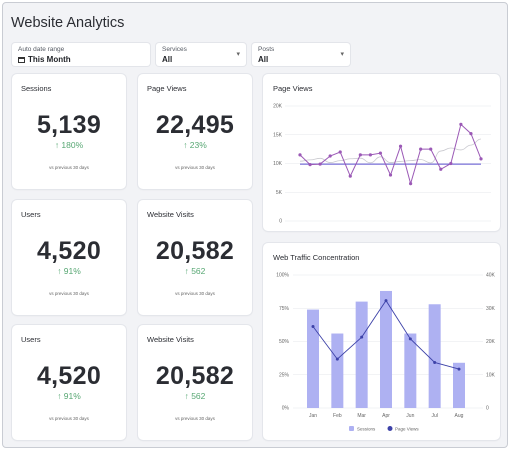 The width and height of the screenshot is (512, 451). I want to click on legend-page-views-swatch, so click(390, 428).